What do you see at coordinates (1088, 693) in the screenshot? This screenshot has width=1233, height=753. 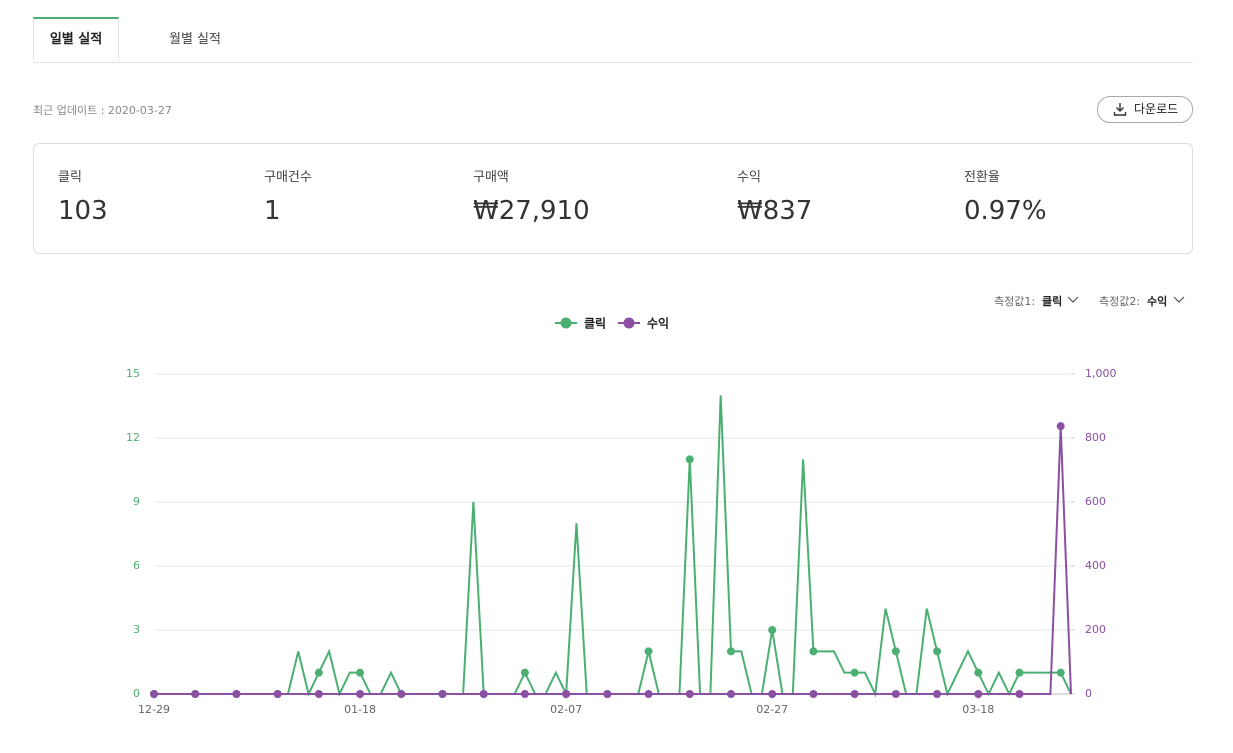 I see `y2-tick-label: 0` at bounding box center [1088, 693].